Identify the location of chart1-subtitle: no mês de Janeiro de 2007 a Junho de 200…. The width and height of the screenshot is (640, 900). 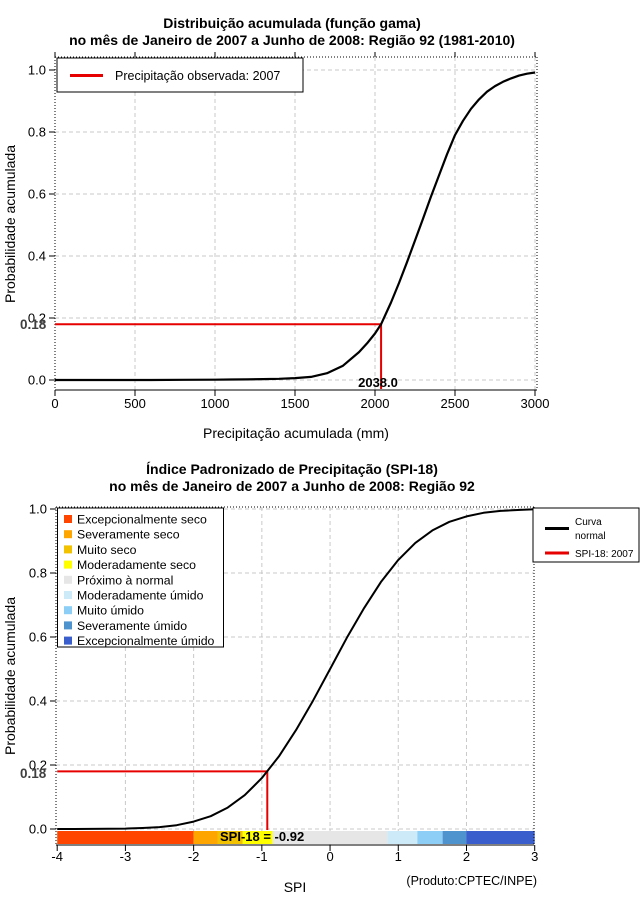
(292, 40).